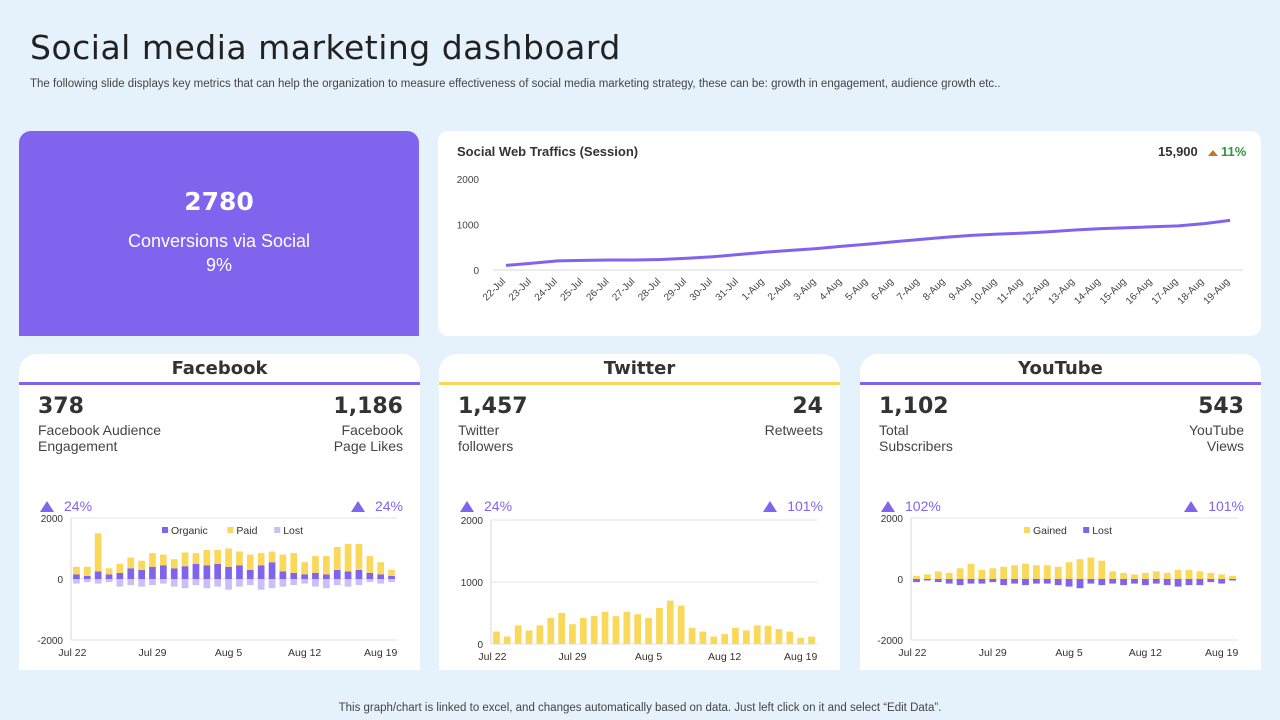 The width and height of the screenshot is (1280, 720). What do you see at coordinates (597, 289) in the screenshot?
I see `x-tick-label: 26-Jul` at bounding box center [597, 289].